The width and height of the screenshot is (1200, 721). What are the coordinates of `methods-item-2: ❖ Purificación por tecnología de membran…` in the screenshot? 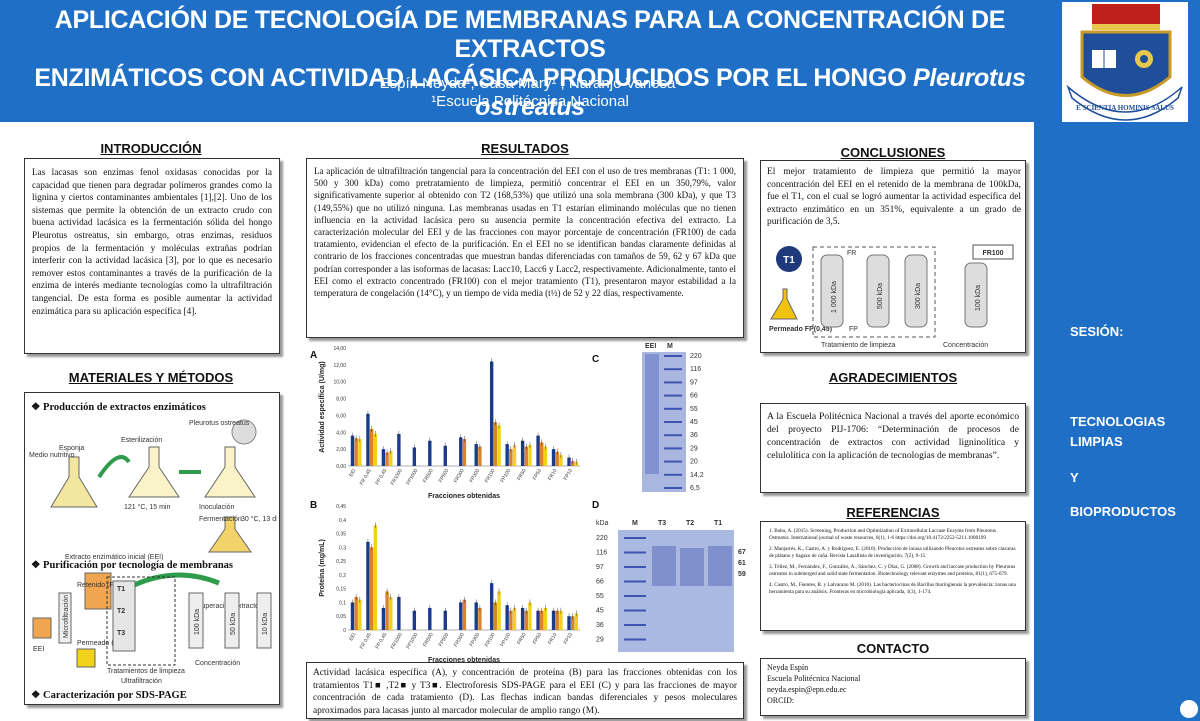 It's located at (132, 565).